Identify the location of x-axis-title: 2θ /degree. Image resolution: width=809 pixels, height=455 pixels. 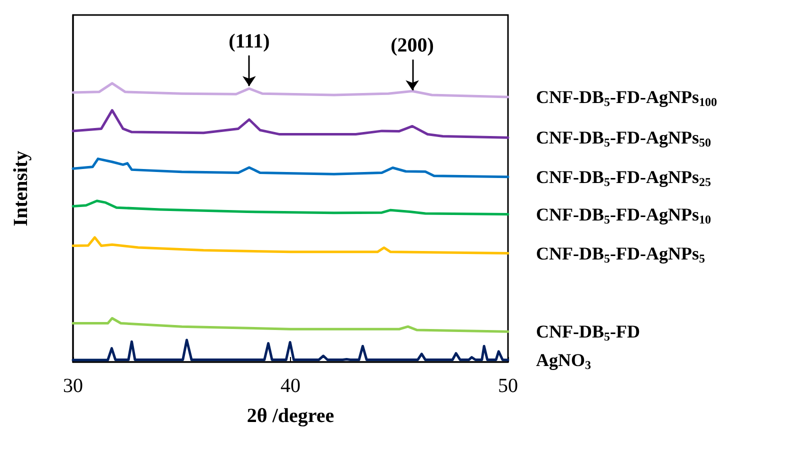
(290, 416).